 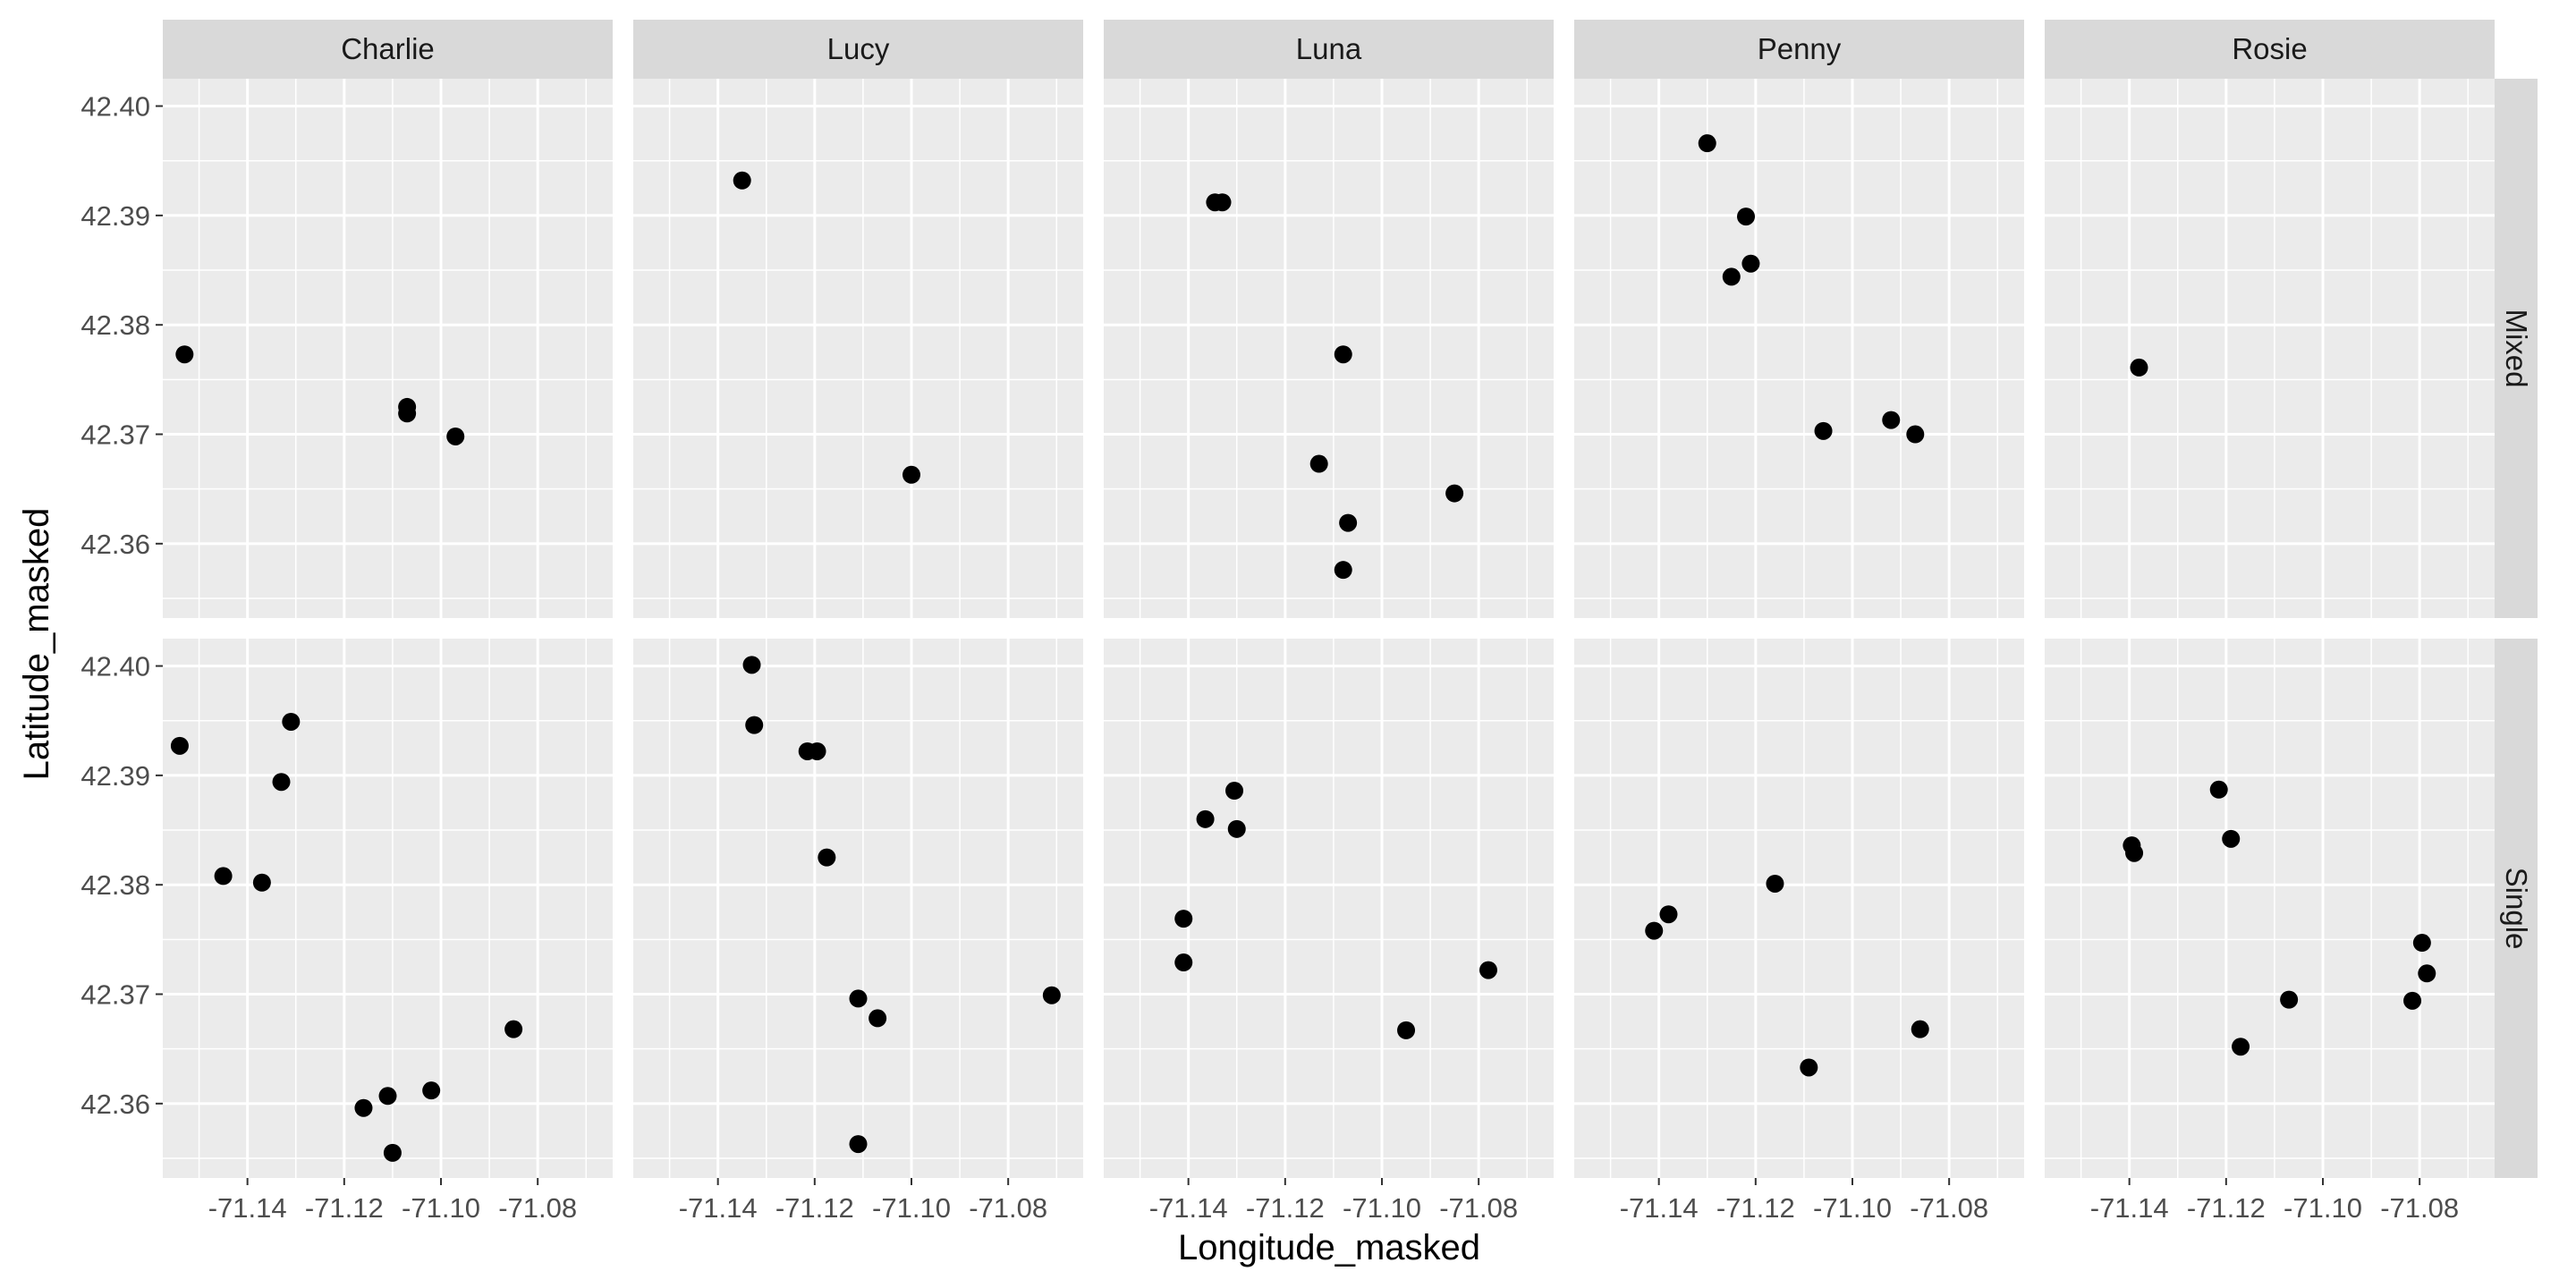 I want to click on panel-charlie-single, so click(x=388, y=908).